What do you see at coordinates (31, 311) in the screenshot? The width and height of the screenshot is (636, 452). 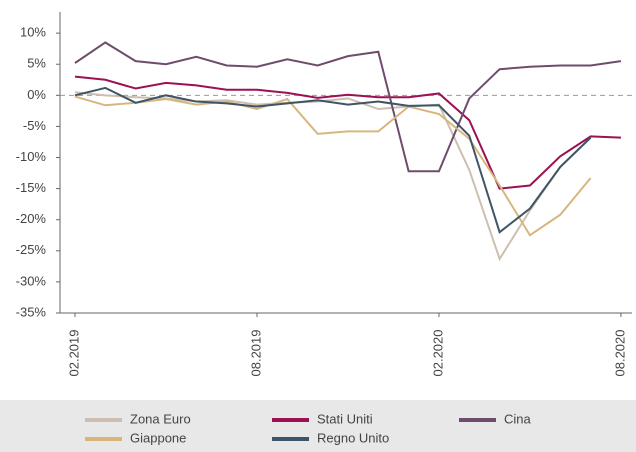 I see `y-tick-label: -35%` at bounding box center [31, 311].